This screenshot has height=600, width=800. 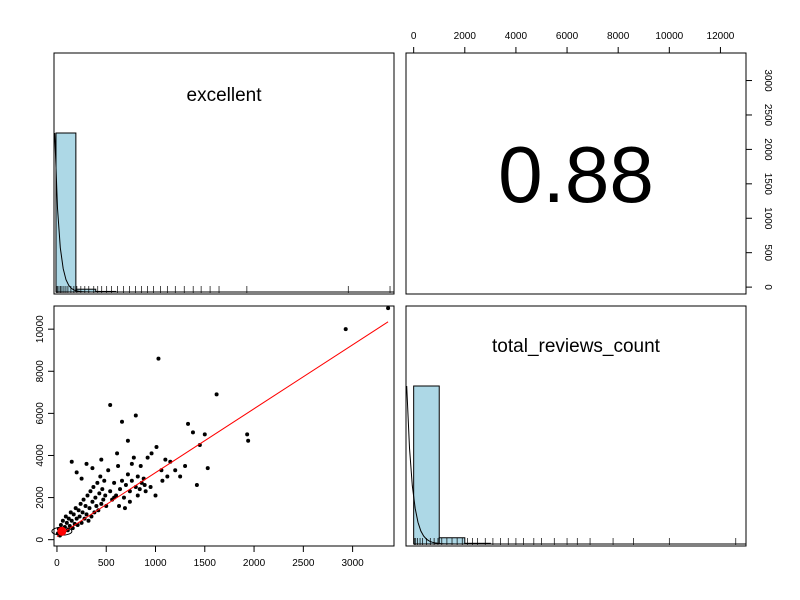 What do you see at coordinates (576, 174) in the screenshot?
I see `correlation-value: 0.88` at bounding box center [576, 174].